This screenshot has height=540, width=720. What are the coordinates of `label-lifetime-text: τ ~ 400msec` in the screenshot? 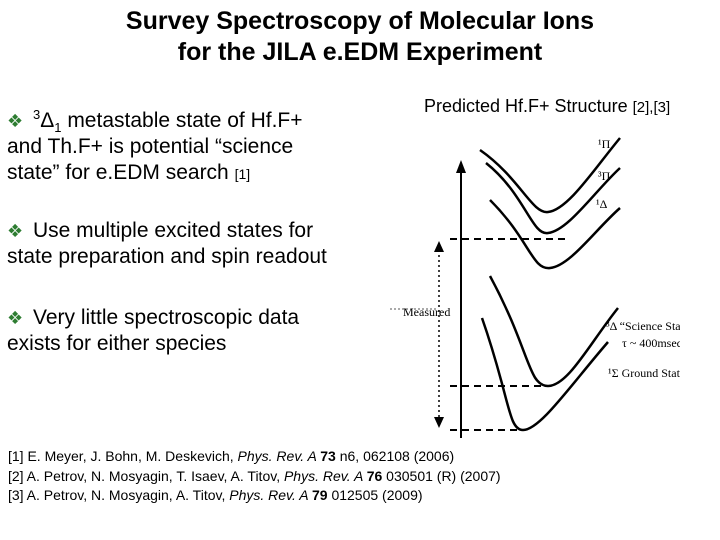 It's located at (651, 343).